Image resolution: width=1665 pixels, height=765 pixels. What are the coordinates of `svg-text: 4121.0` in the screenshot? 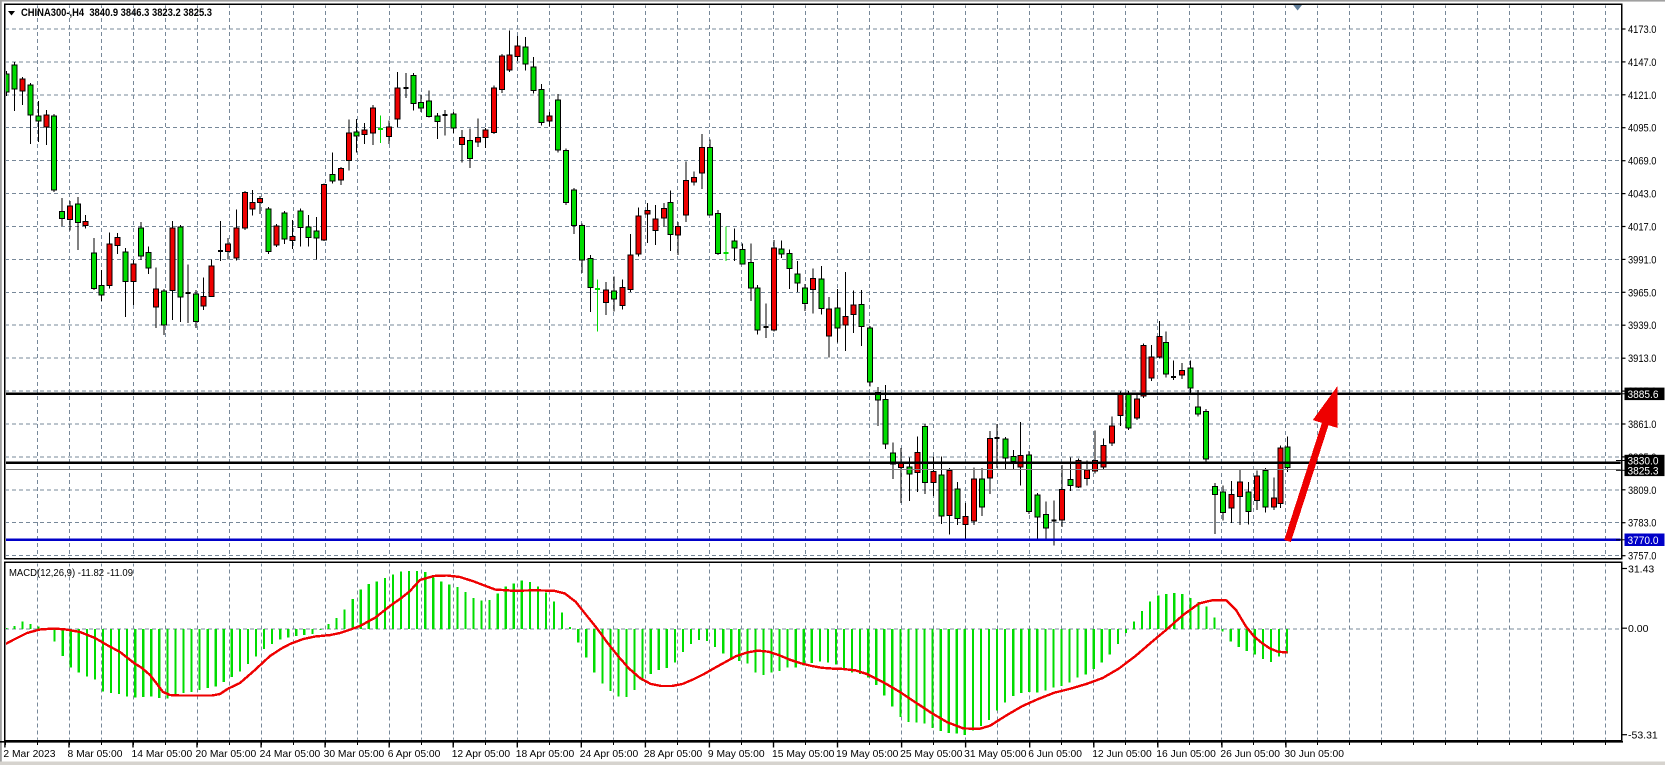 It's located at (1642, 96).